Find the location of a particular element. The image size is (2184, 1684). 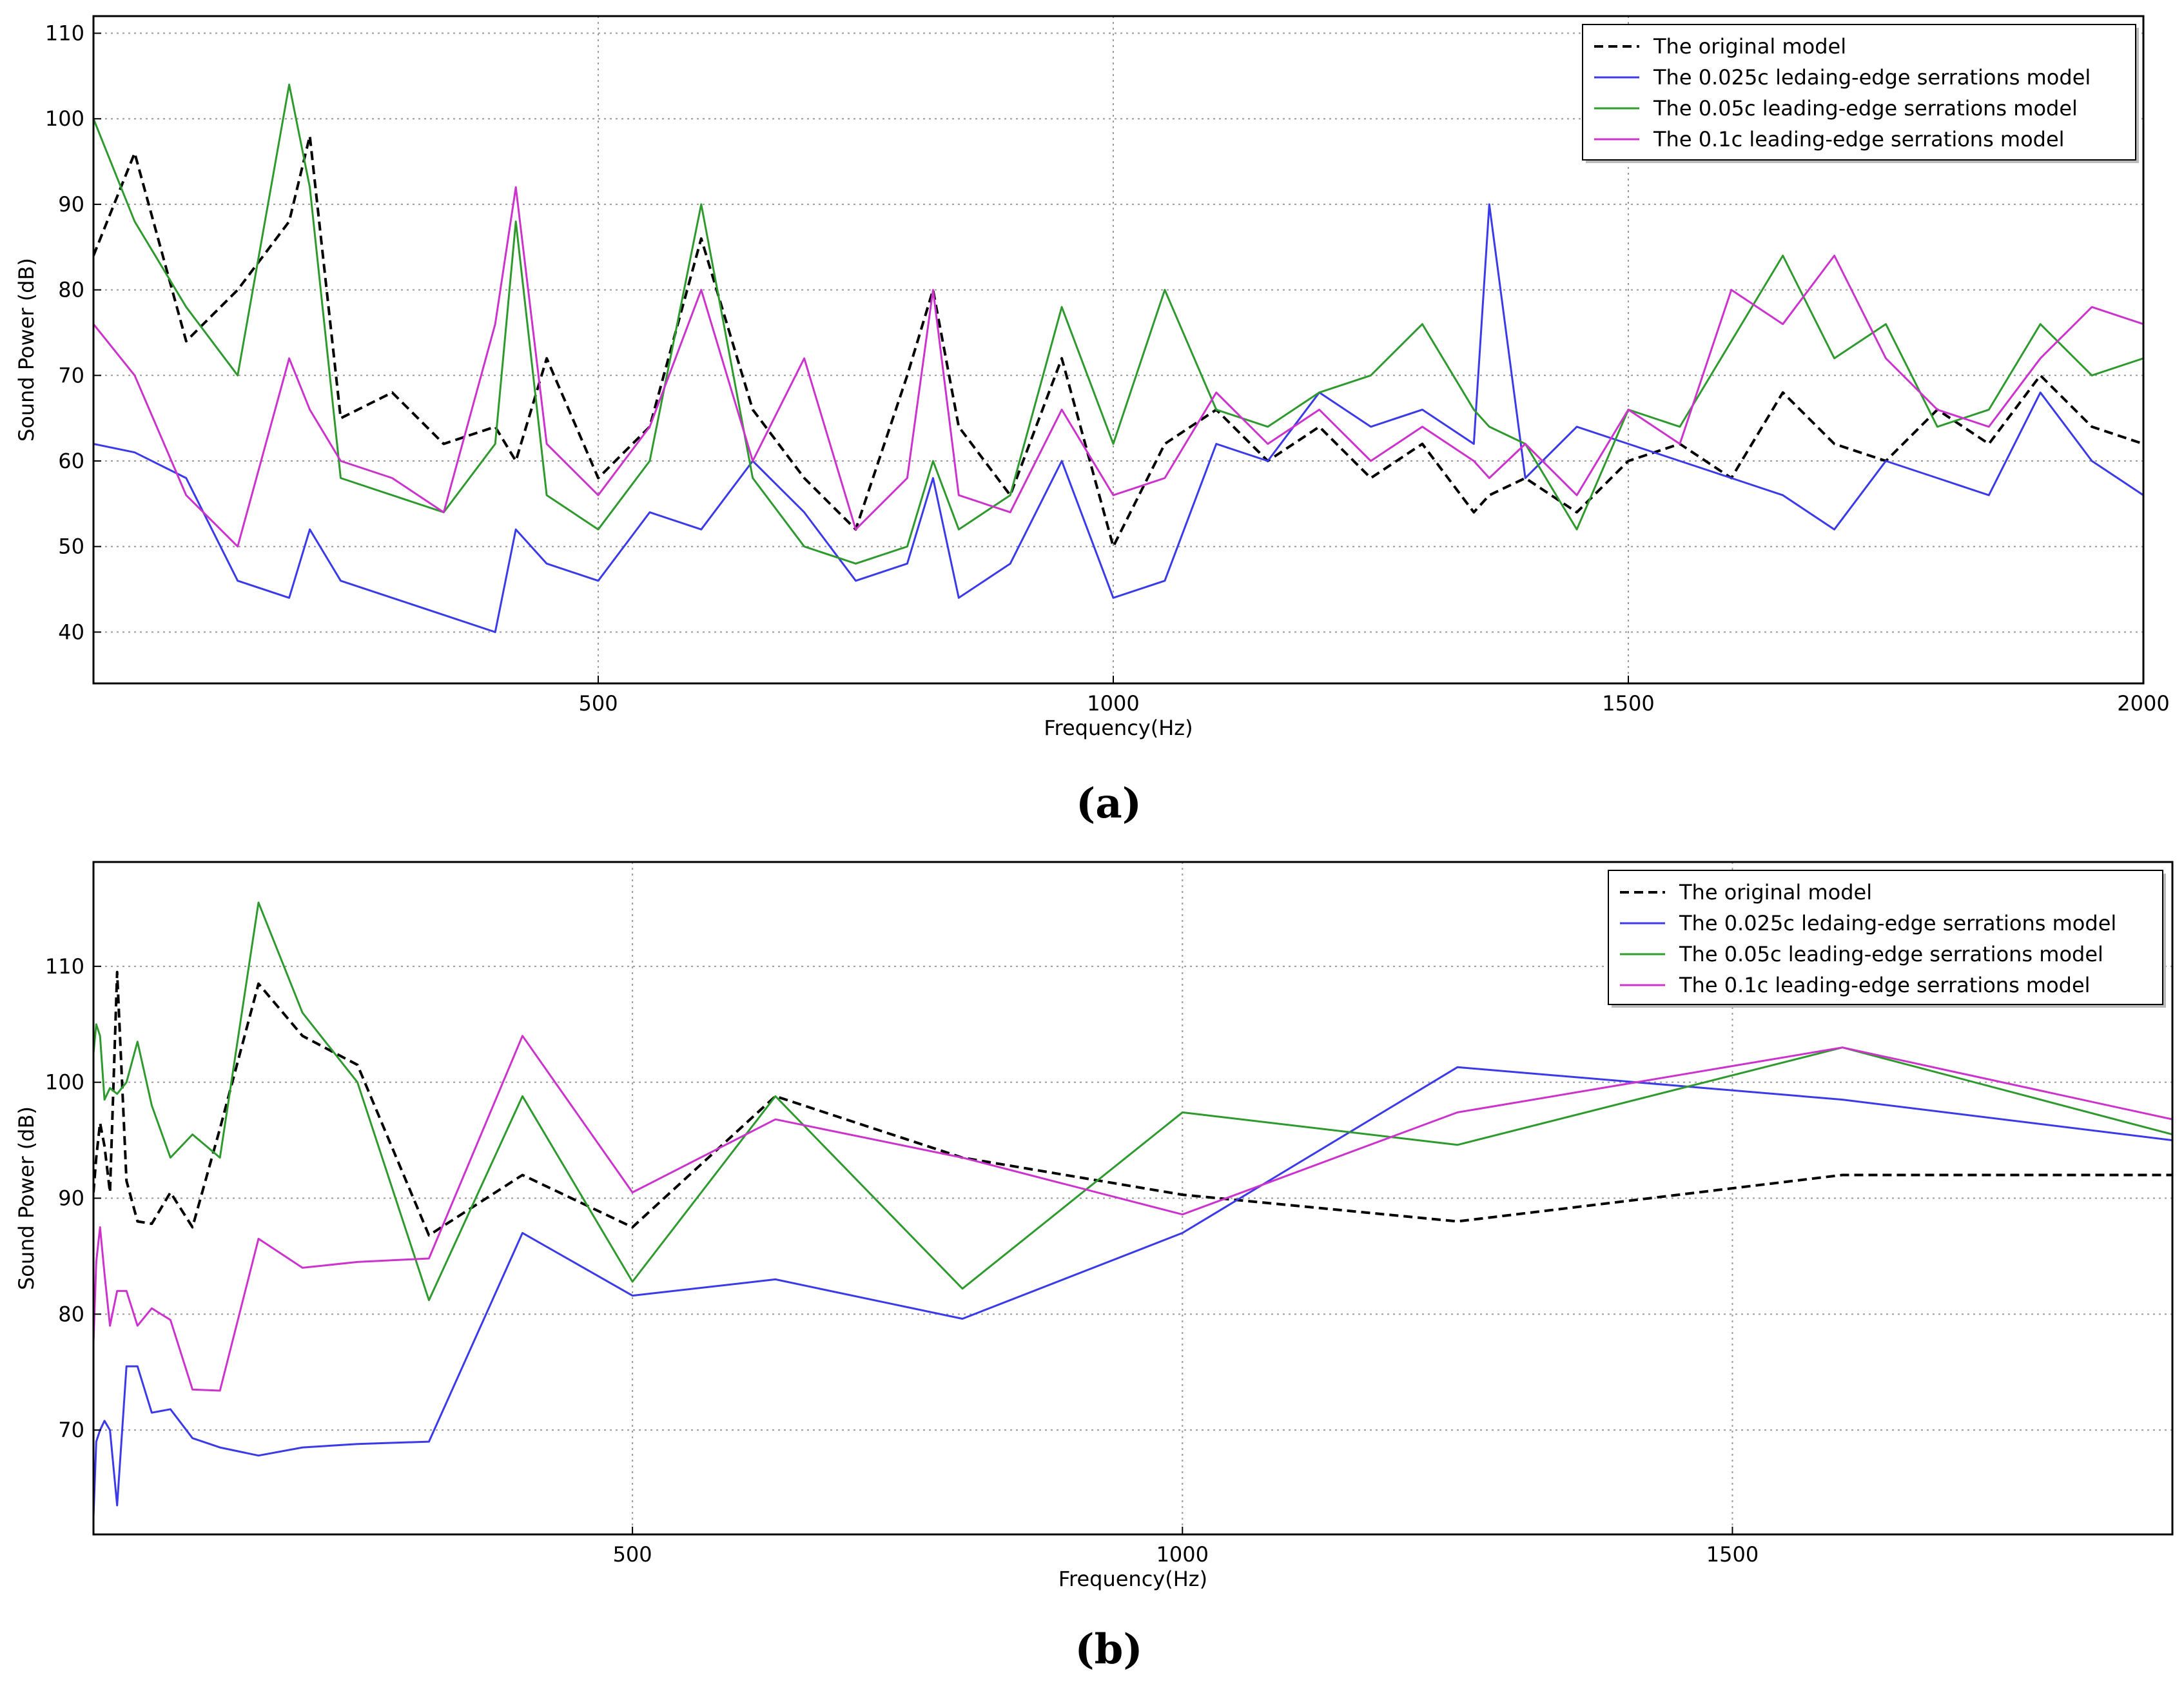

panel-label-b: (b) is located at coordinates (1108, 1649).